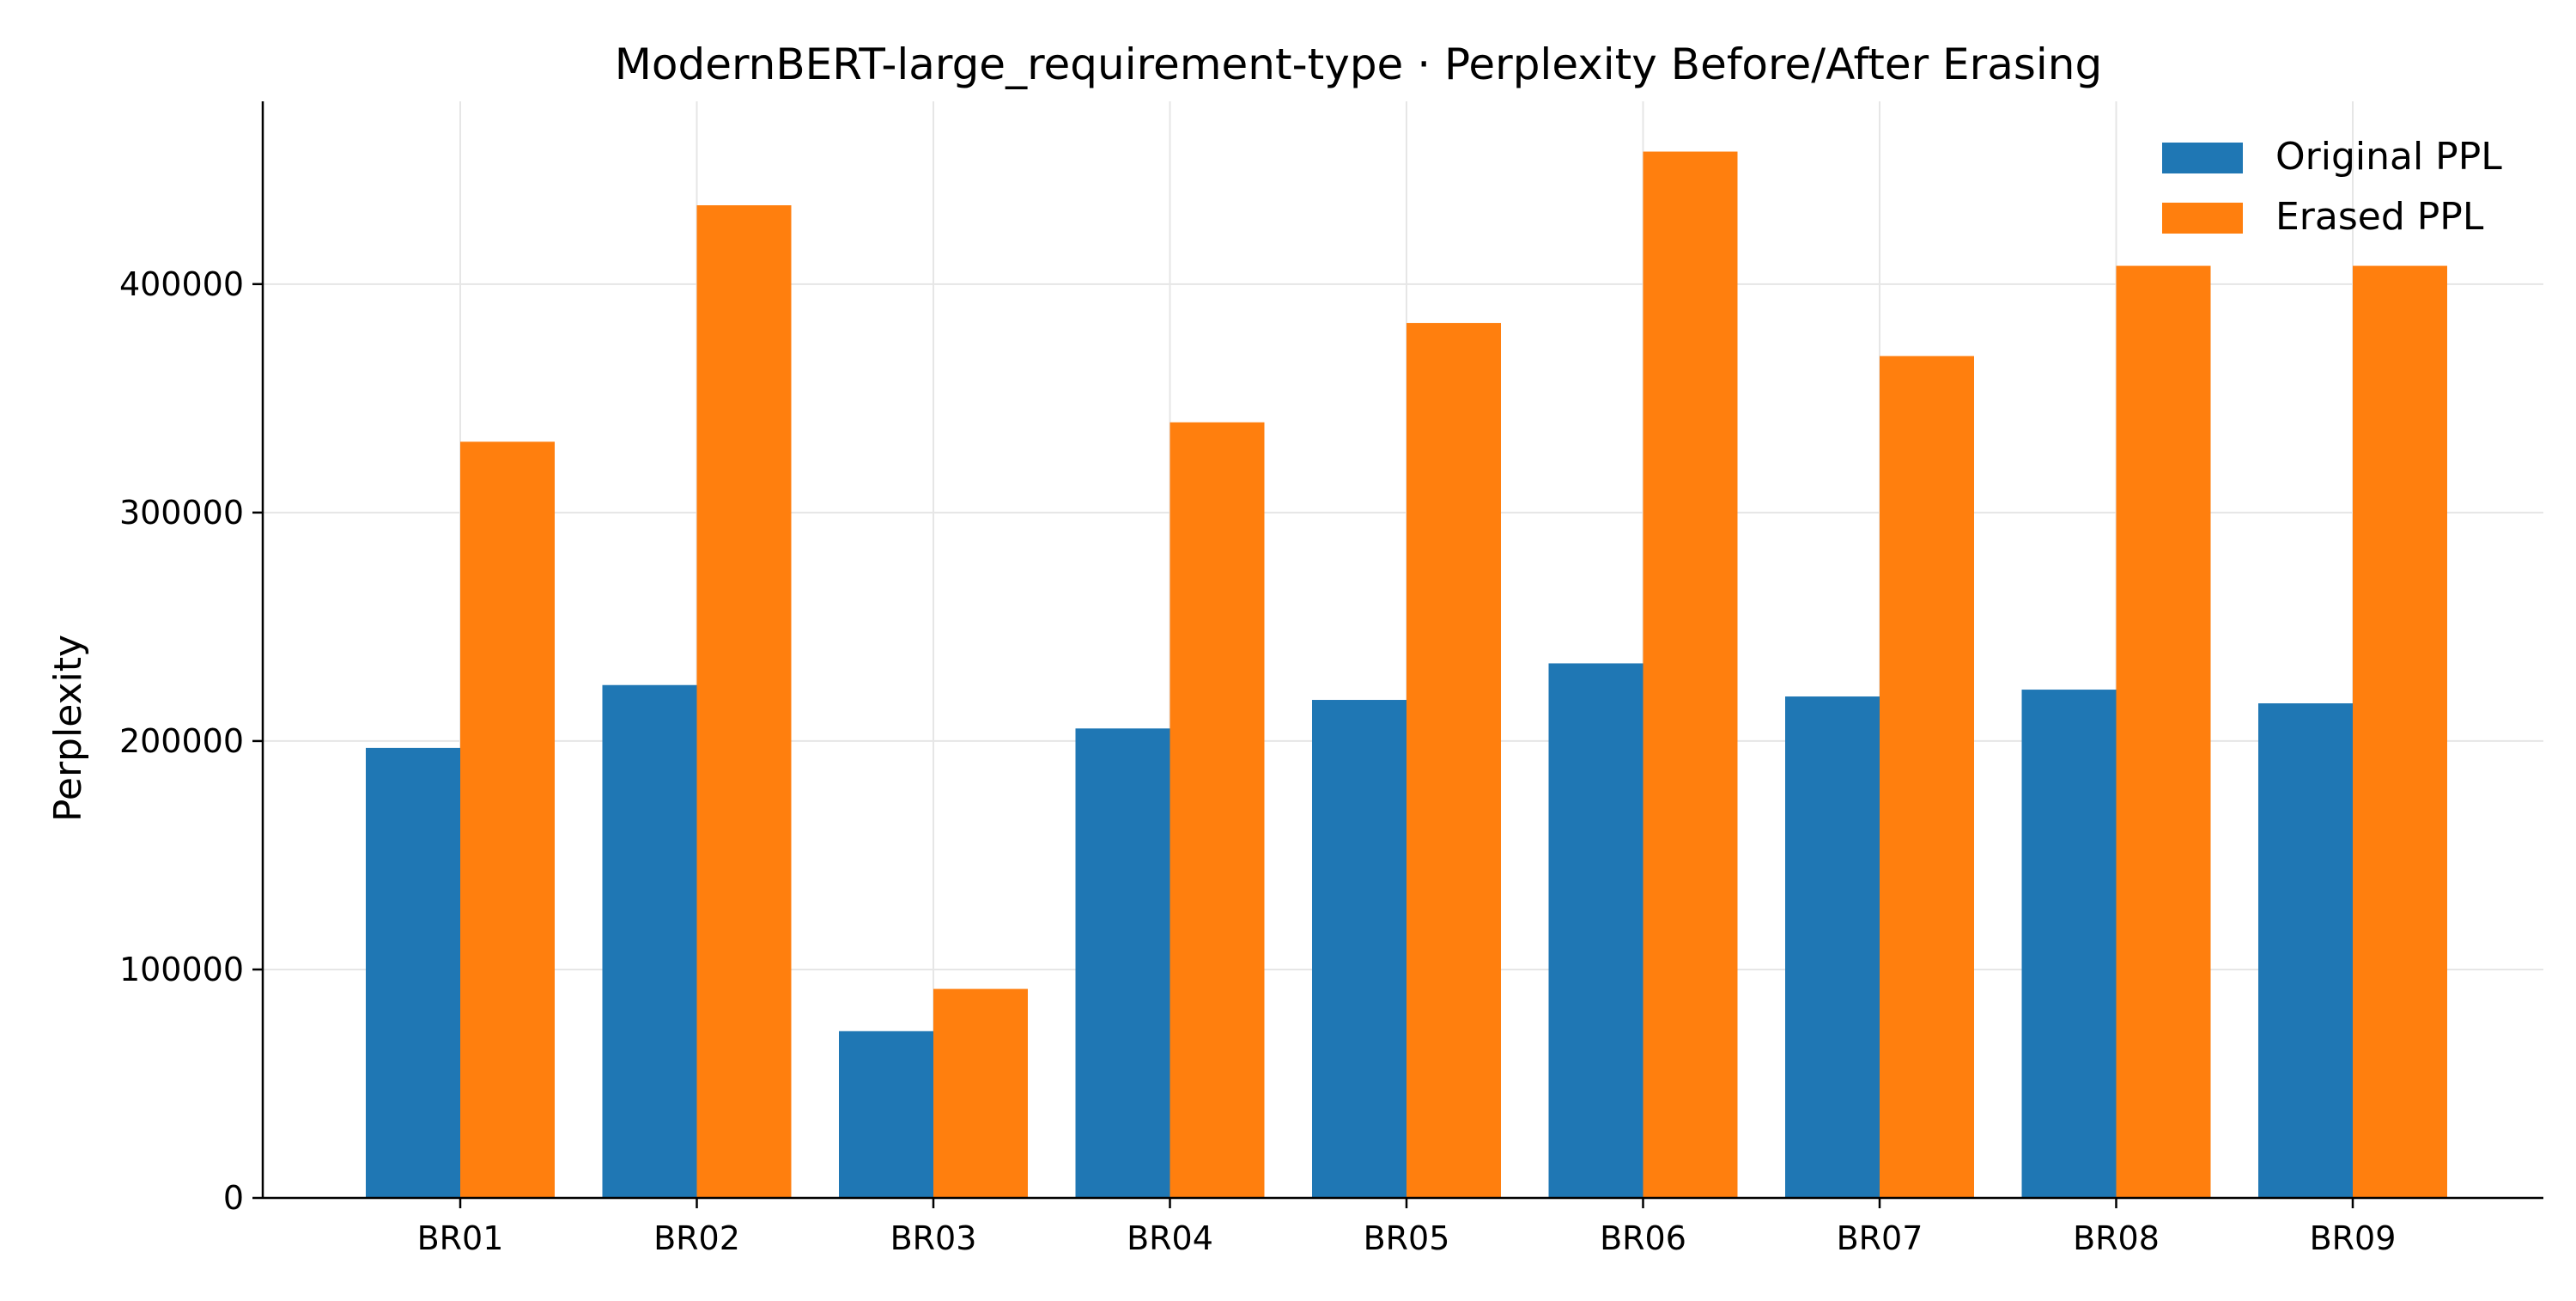  What do you see at coordinates (461, 1238) in the screenshot?
I see `x-tick-label: BR01` at bounding box center [461, 1238].